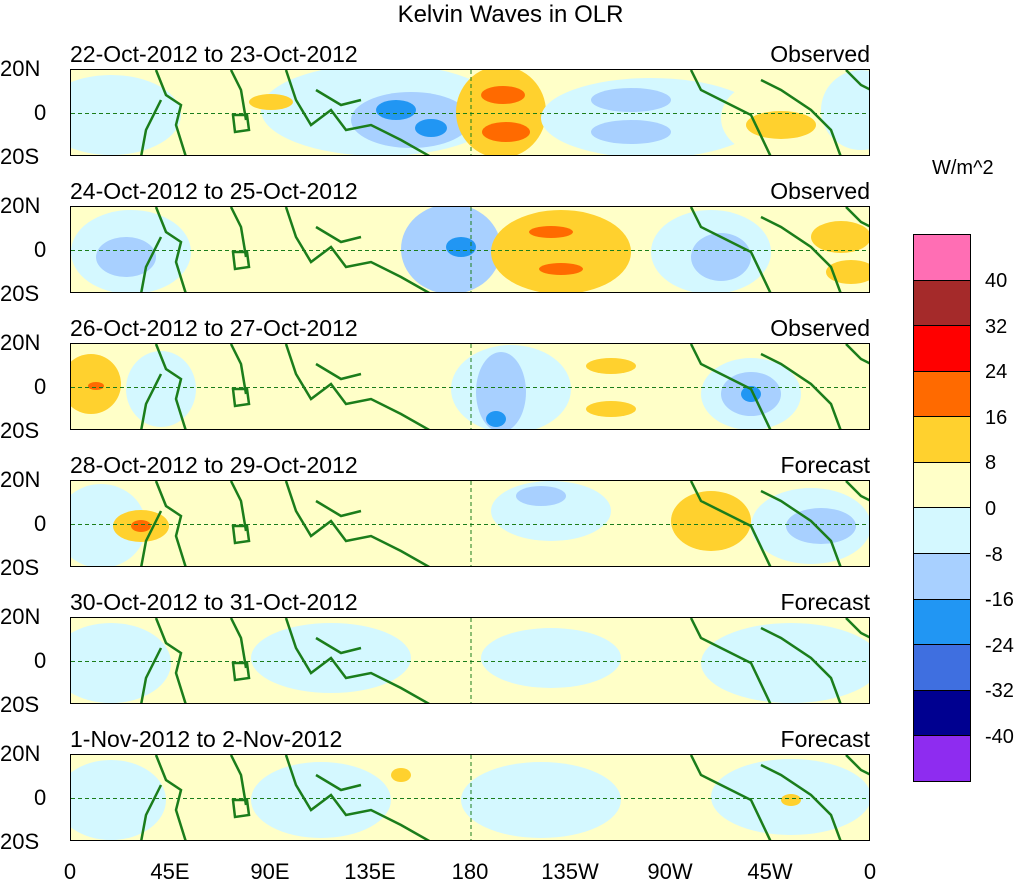  What do you see at coordinates (170, 871) in the screenshot?
I see `x-tick-label: 45E` at bounding box center [170, 871].